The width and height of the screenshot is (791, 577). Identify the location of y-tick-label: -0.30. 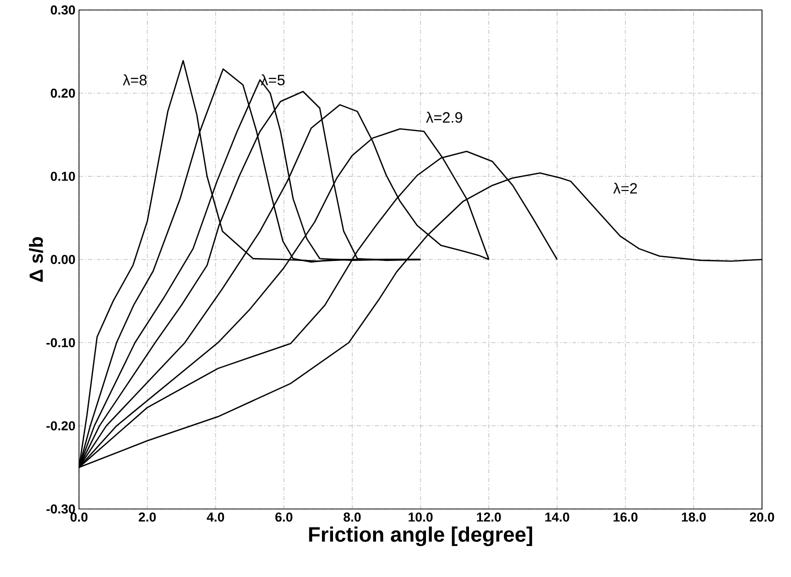
(60, 509).